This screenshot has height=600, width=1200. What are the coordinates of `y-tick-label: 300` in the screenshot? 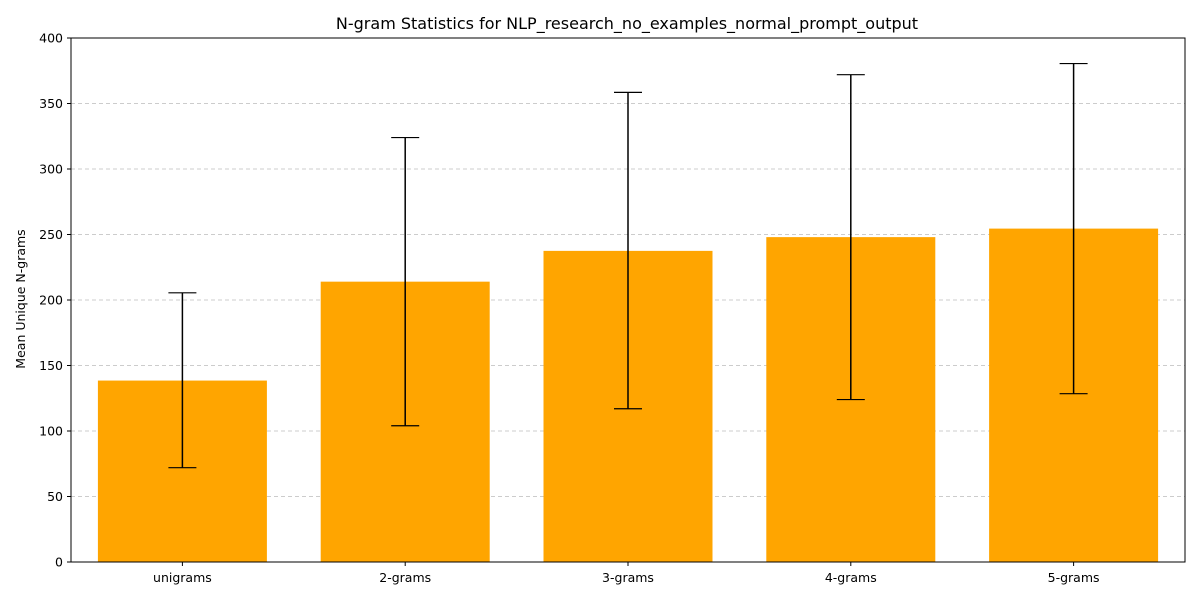 It's located at (51, 169).